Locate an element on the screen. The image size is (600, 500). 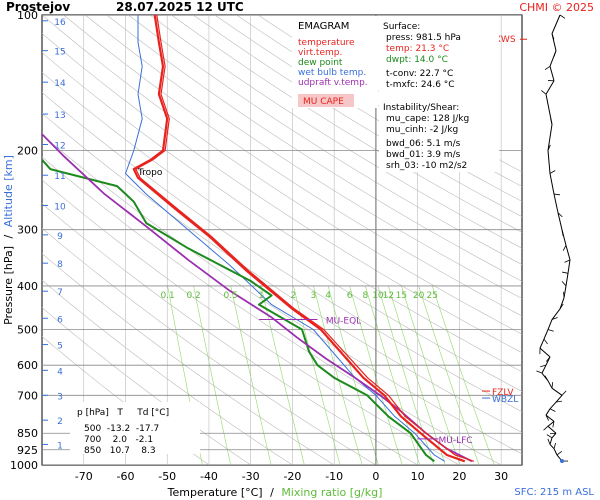
surface-press: press: 981.5 hPa is located at coordinates (423, 38).